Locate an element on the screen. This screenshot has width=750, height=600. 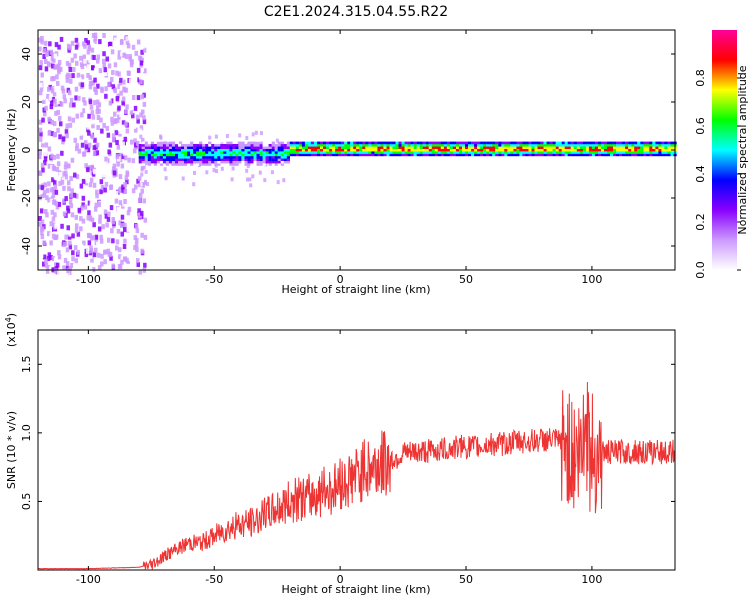
x-tick-label: -50 is located at coordinates (214, 579).